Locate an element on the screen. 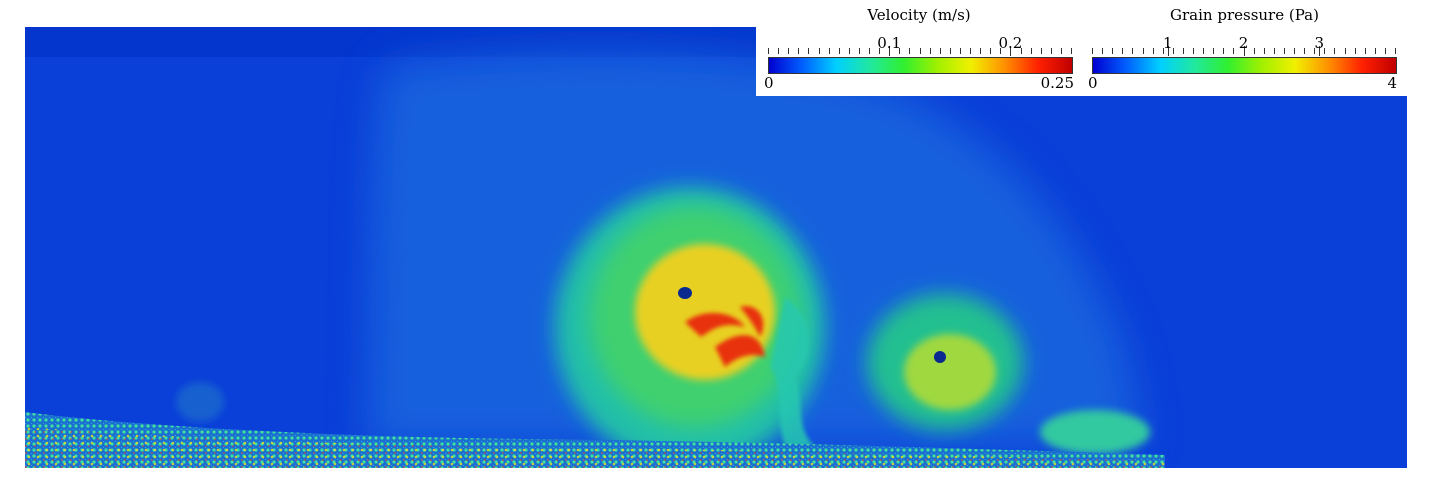 The width and height of the screenshot is (1432, 493). large-vortex-core is located at coordinates (685, 293).